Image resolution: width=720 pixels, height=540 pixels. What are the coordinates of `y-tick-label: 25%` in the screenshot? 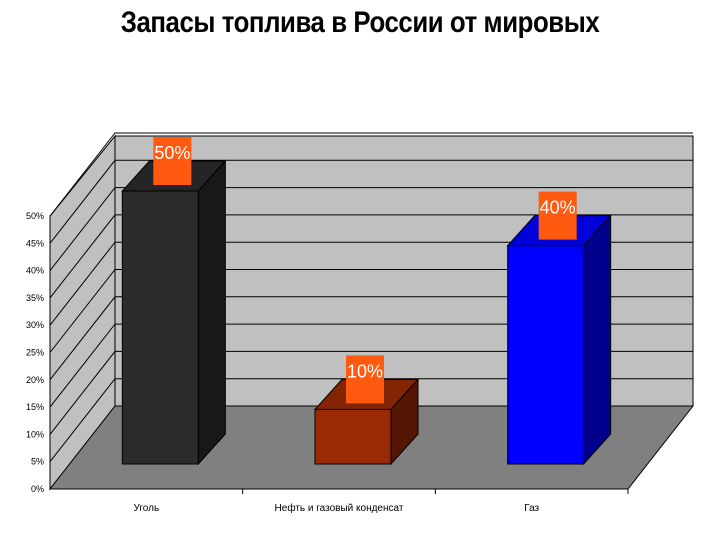 It's located at (35, 353).